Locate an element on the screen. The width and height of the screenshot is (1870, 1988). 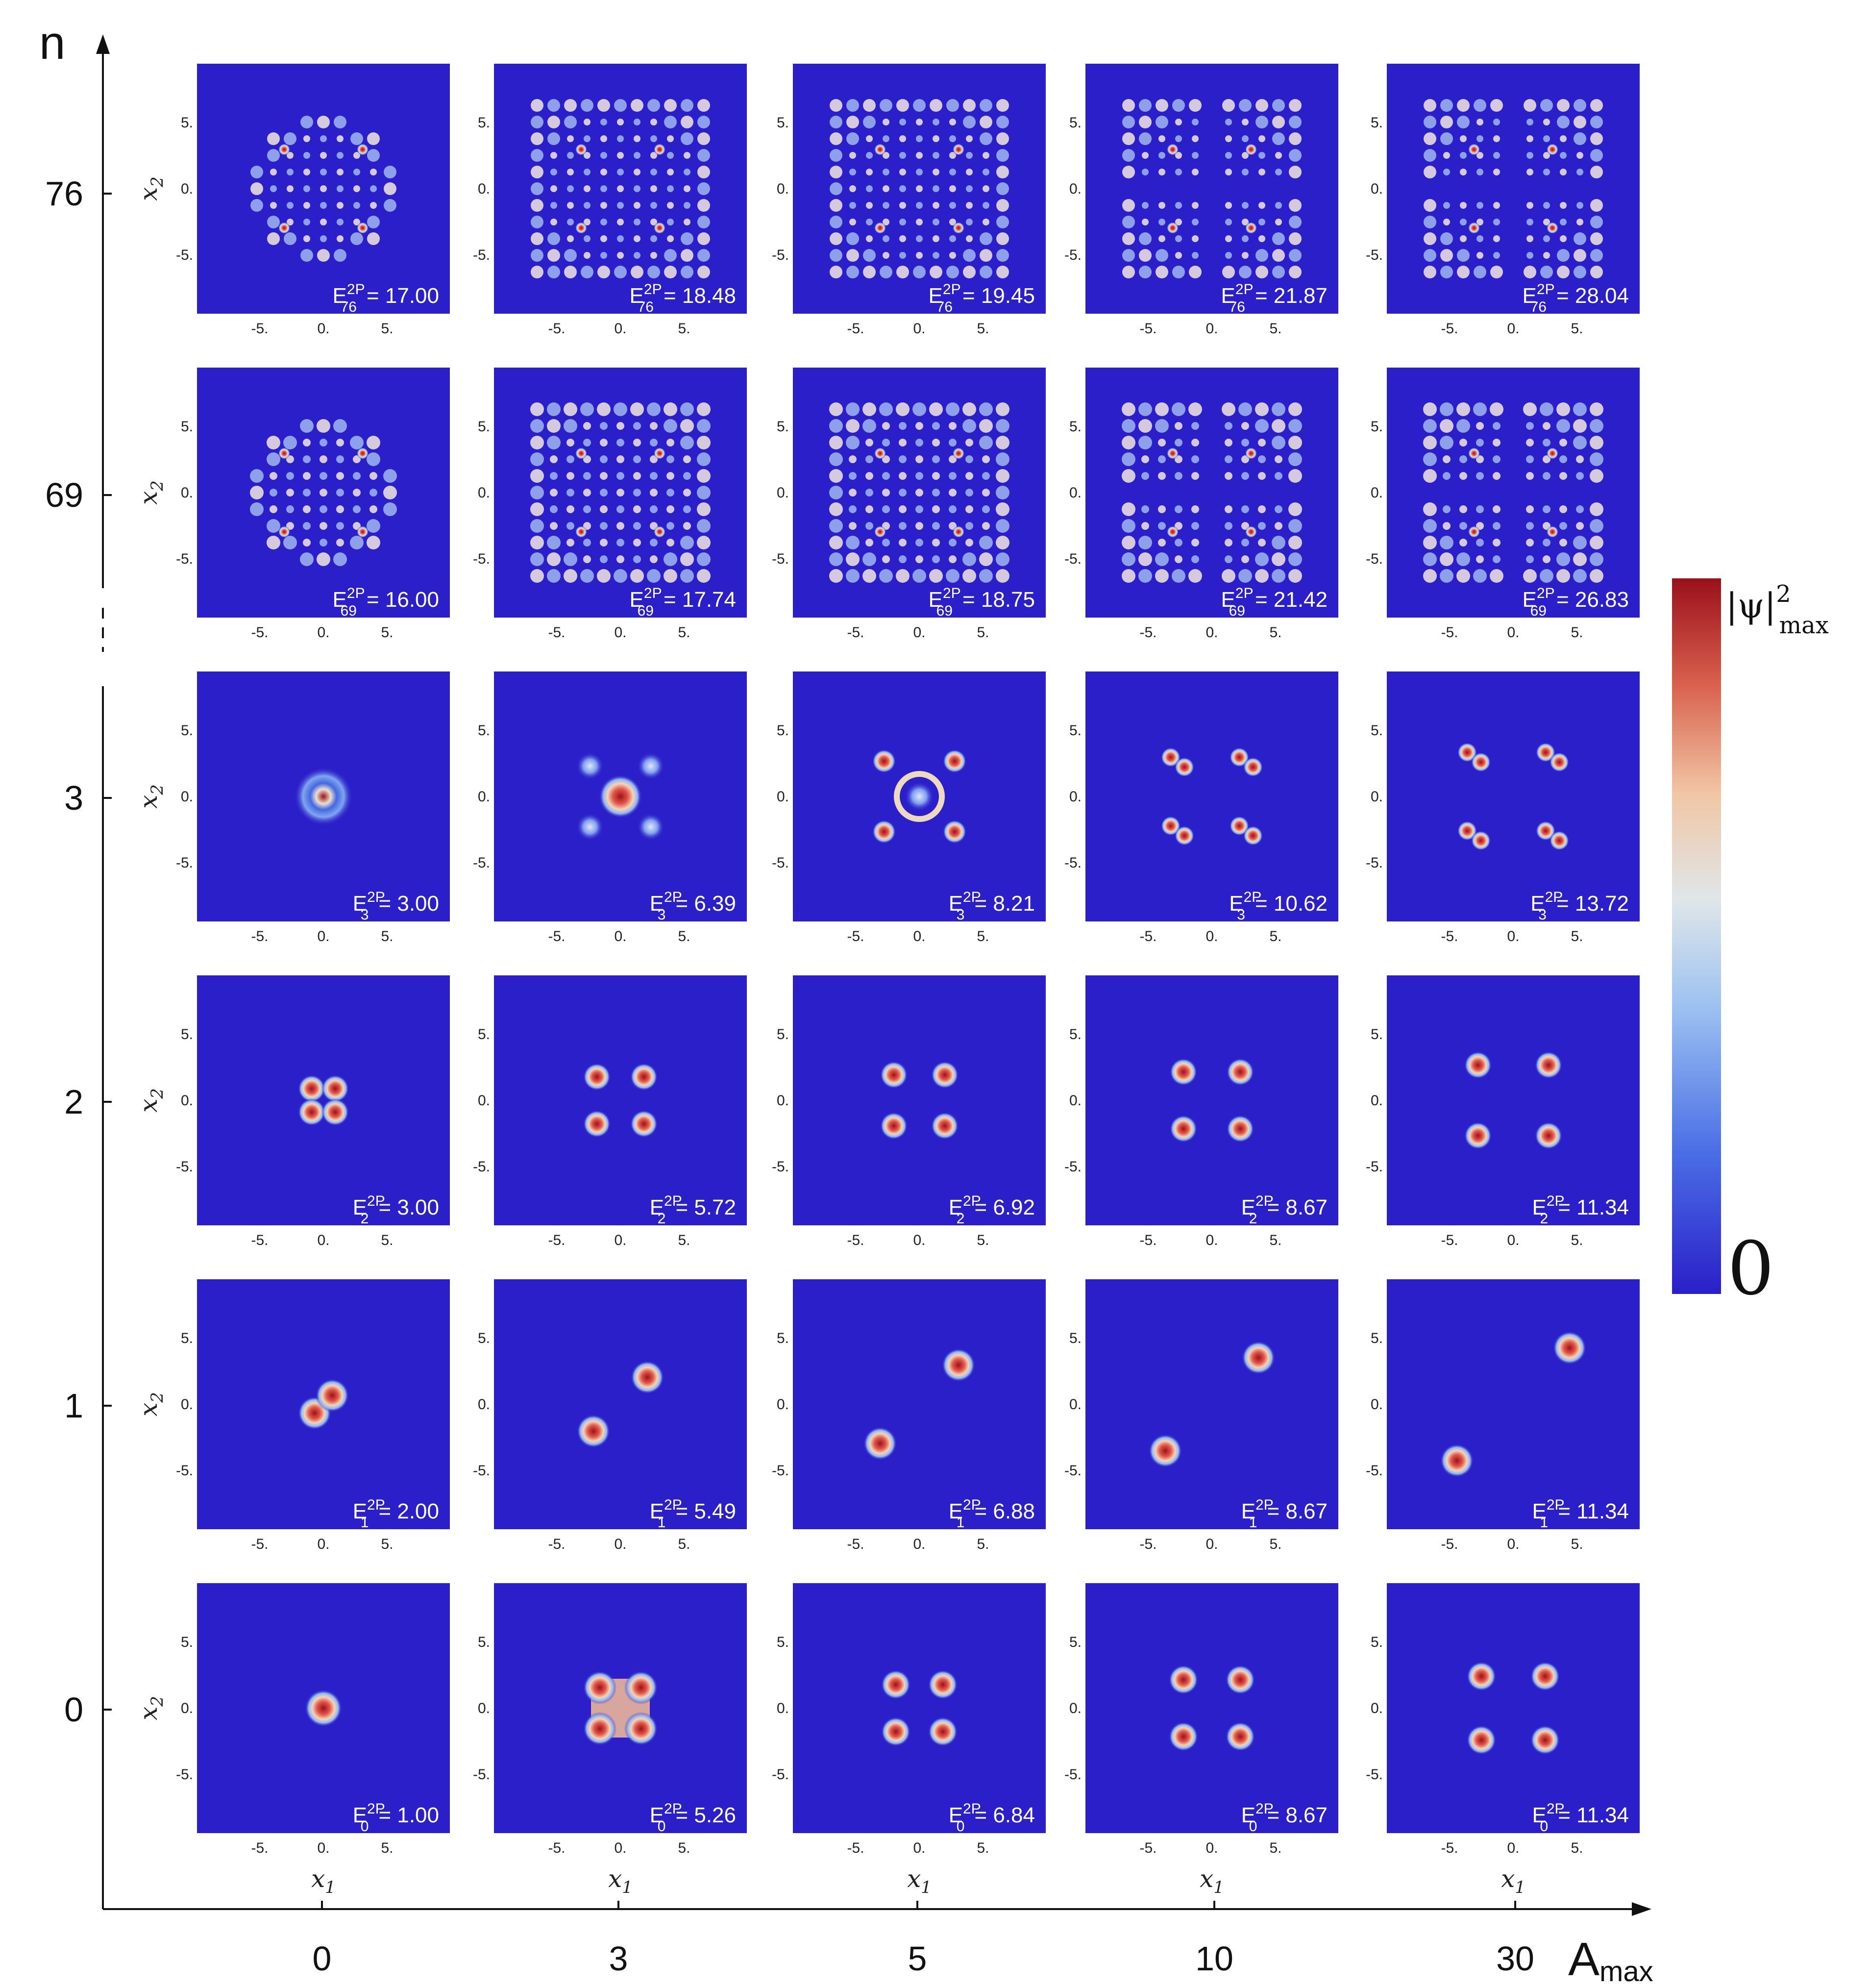
panel-background is located at coordinates (1211, 1404).